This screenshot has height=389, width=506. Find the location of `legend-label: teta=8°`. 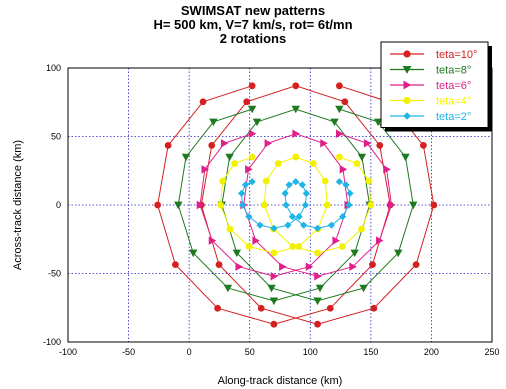

legend-label: teta=8° is located at coordinates (453, 71).